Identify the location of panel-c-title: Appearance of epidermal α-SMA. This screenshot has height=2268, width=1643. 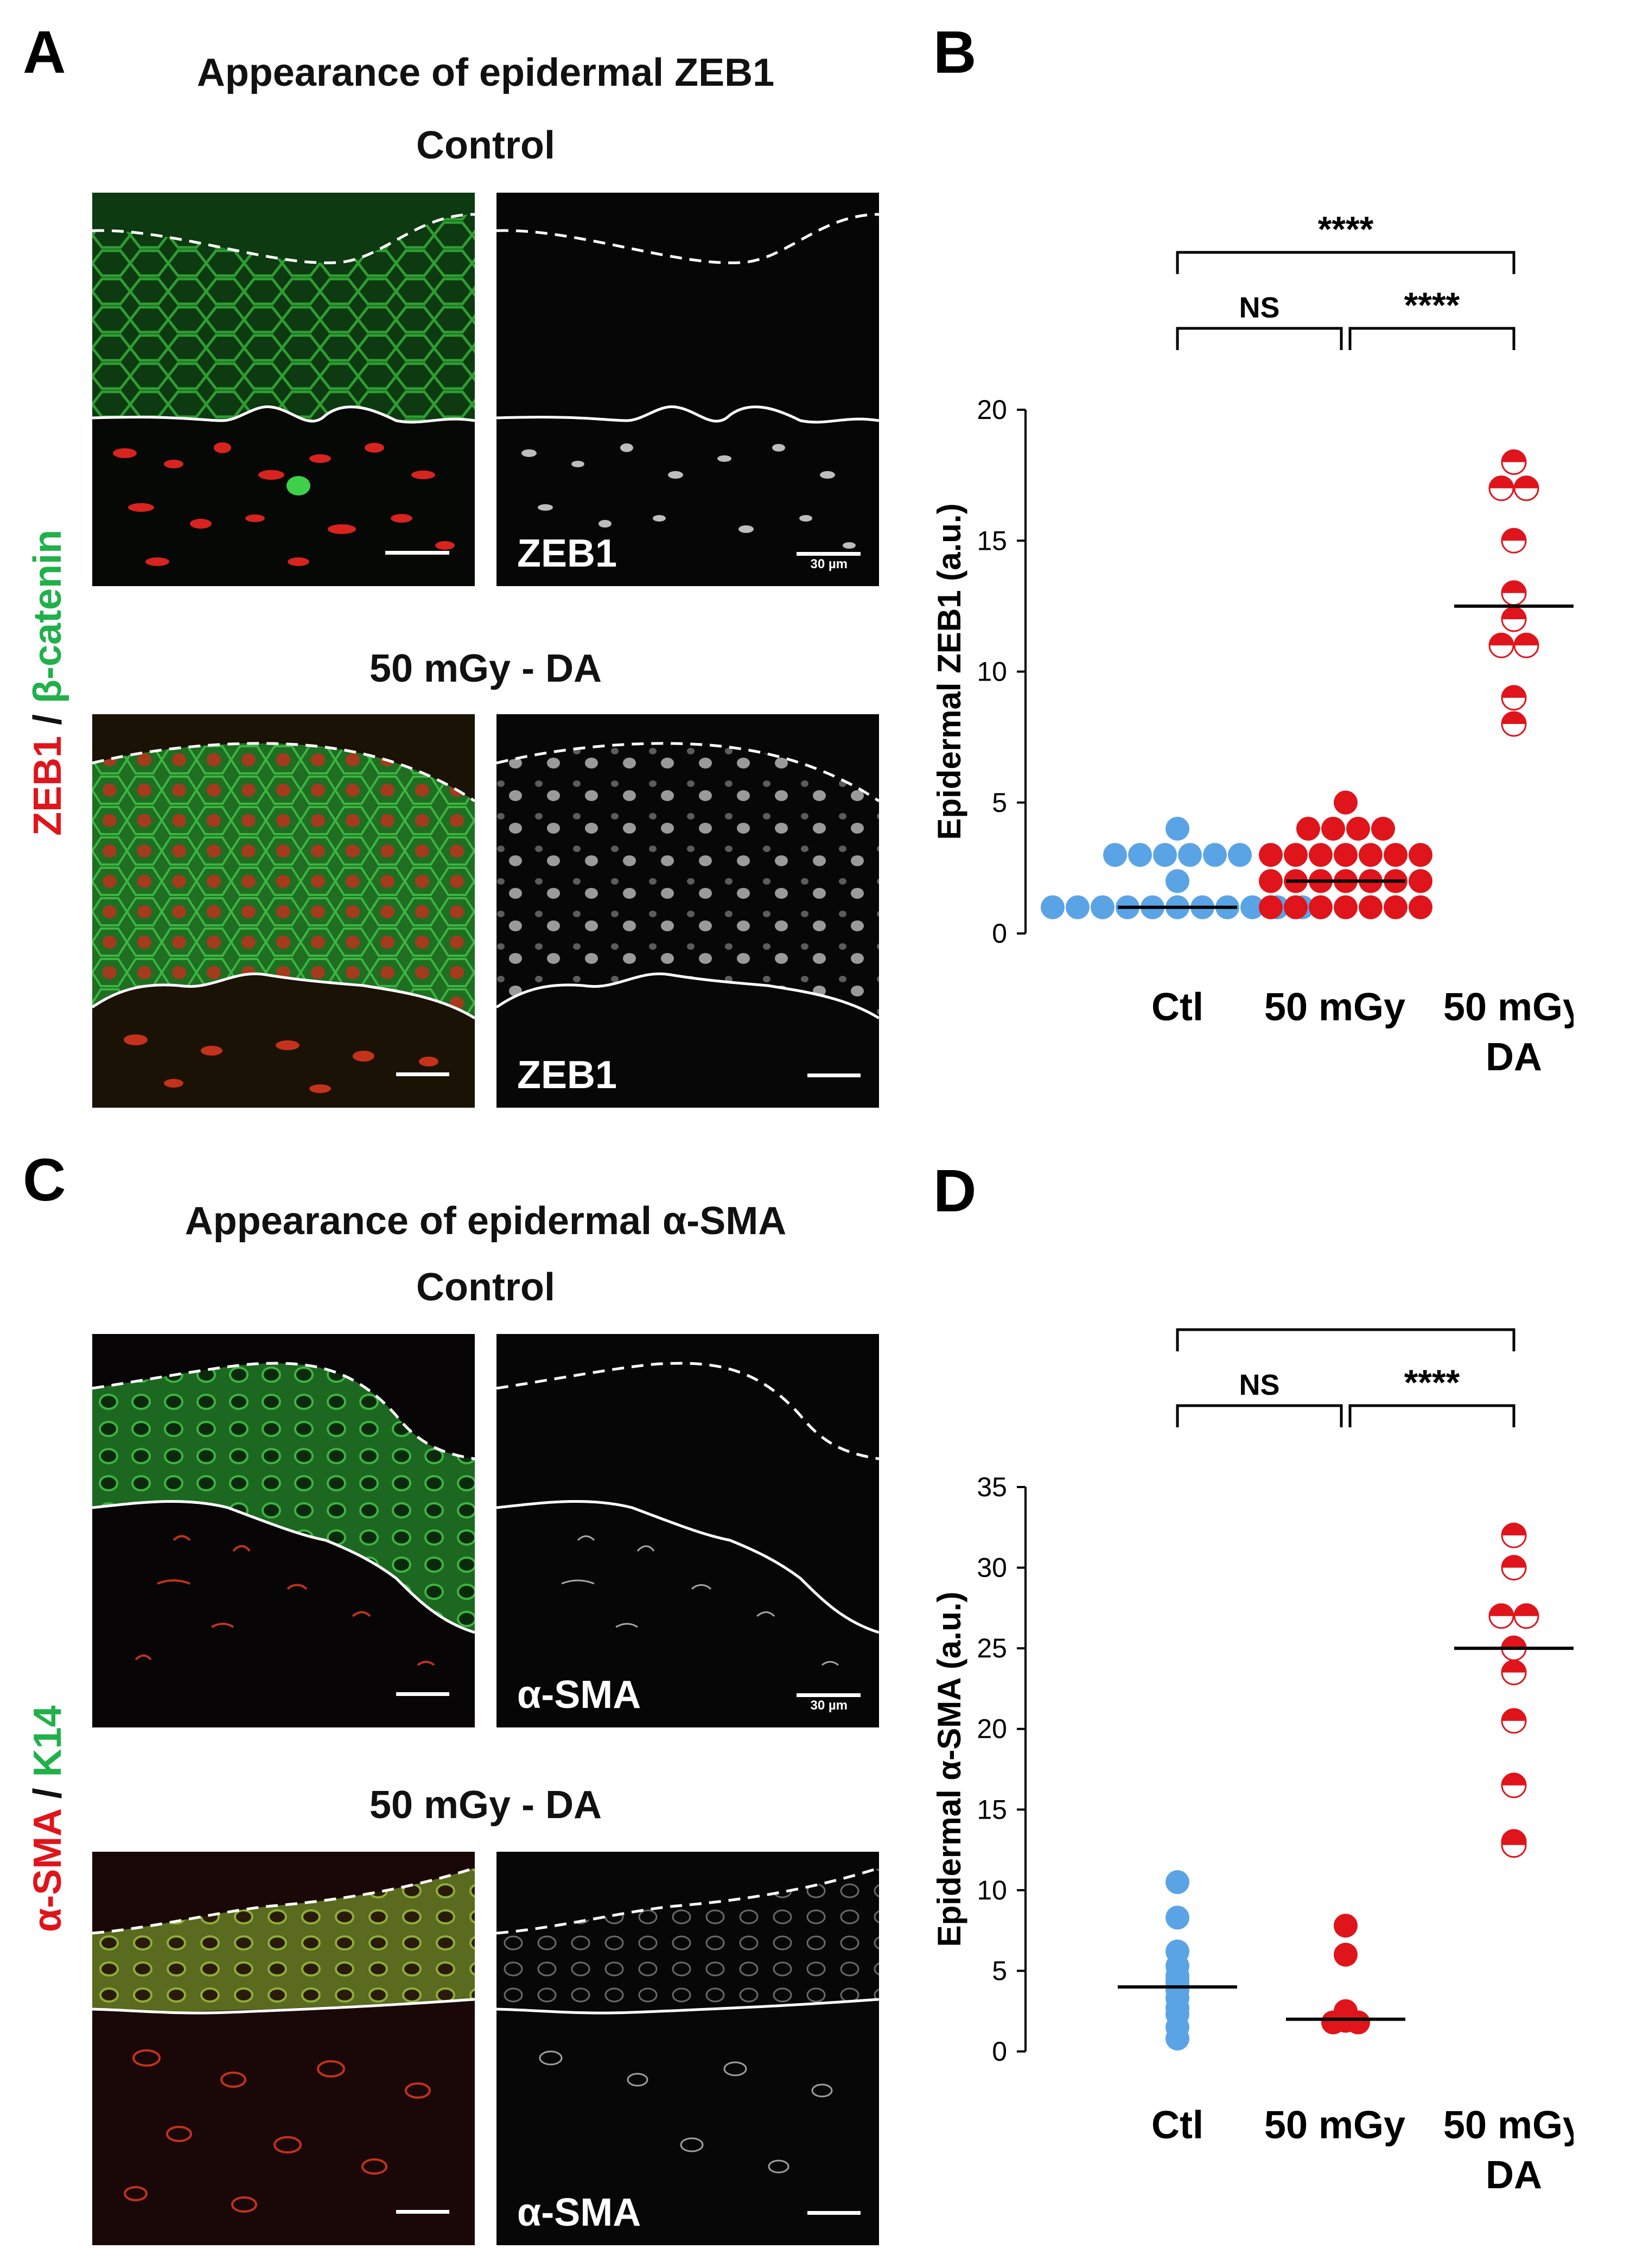
(485, 1221).